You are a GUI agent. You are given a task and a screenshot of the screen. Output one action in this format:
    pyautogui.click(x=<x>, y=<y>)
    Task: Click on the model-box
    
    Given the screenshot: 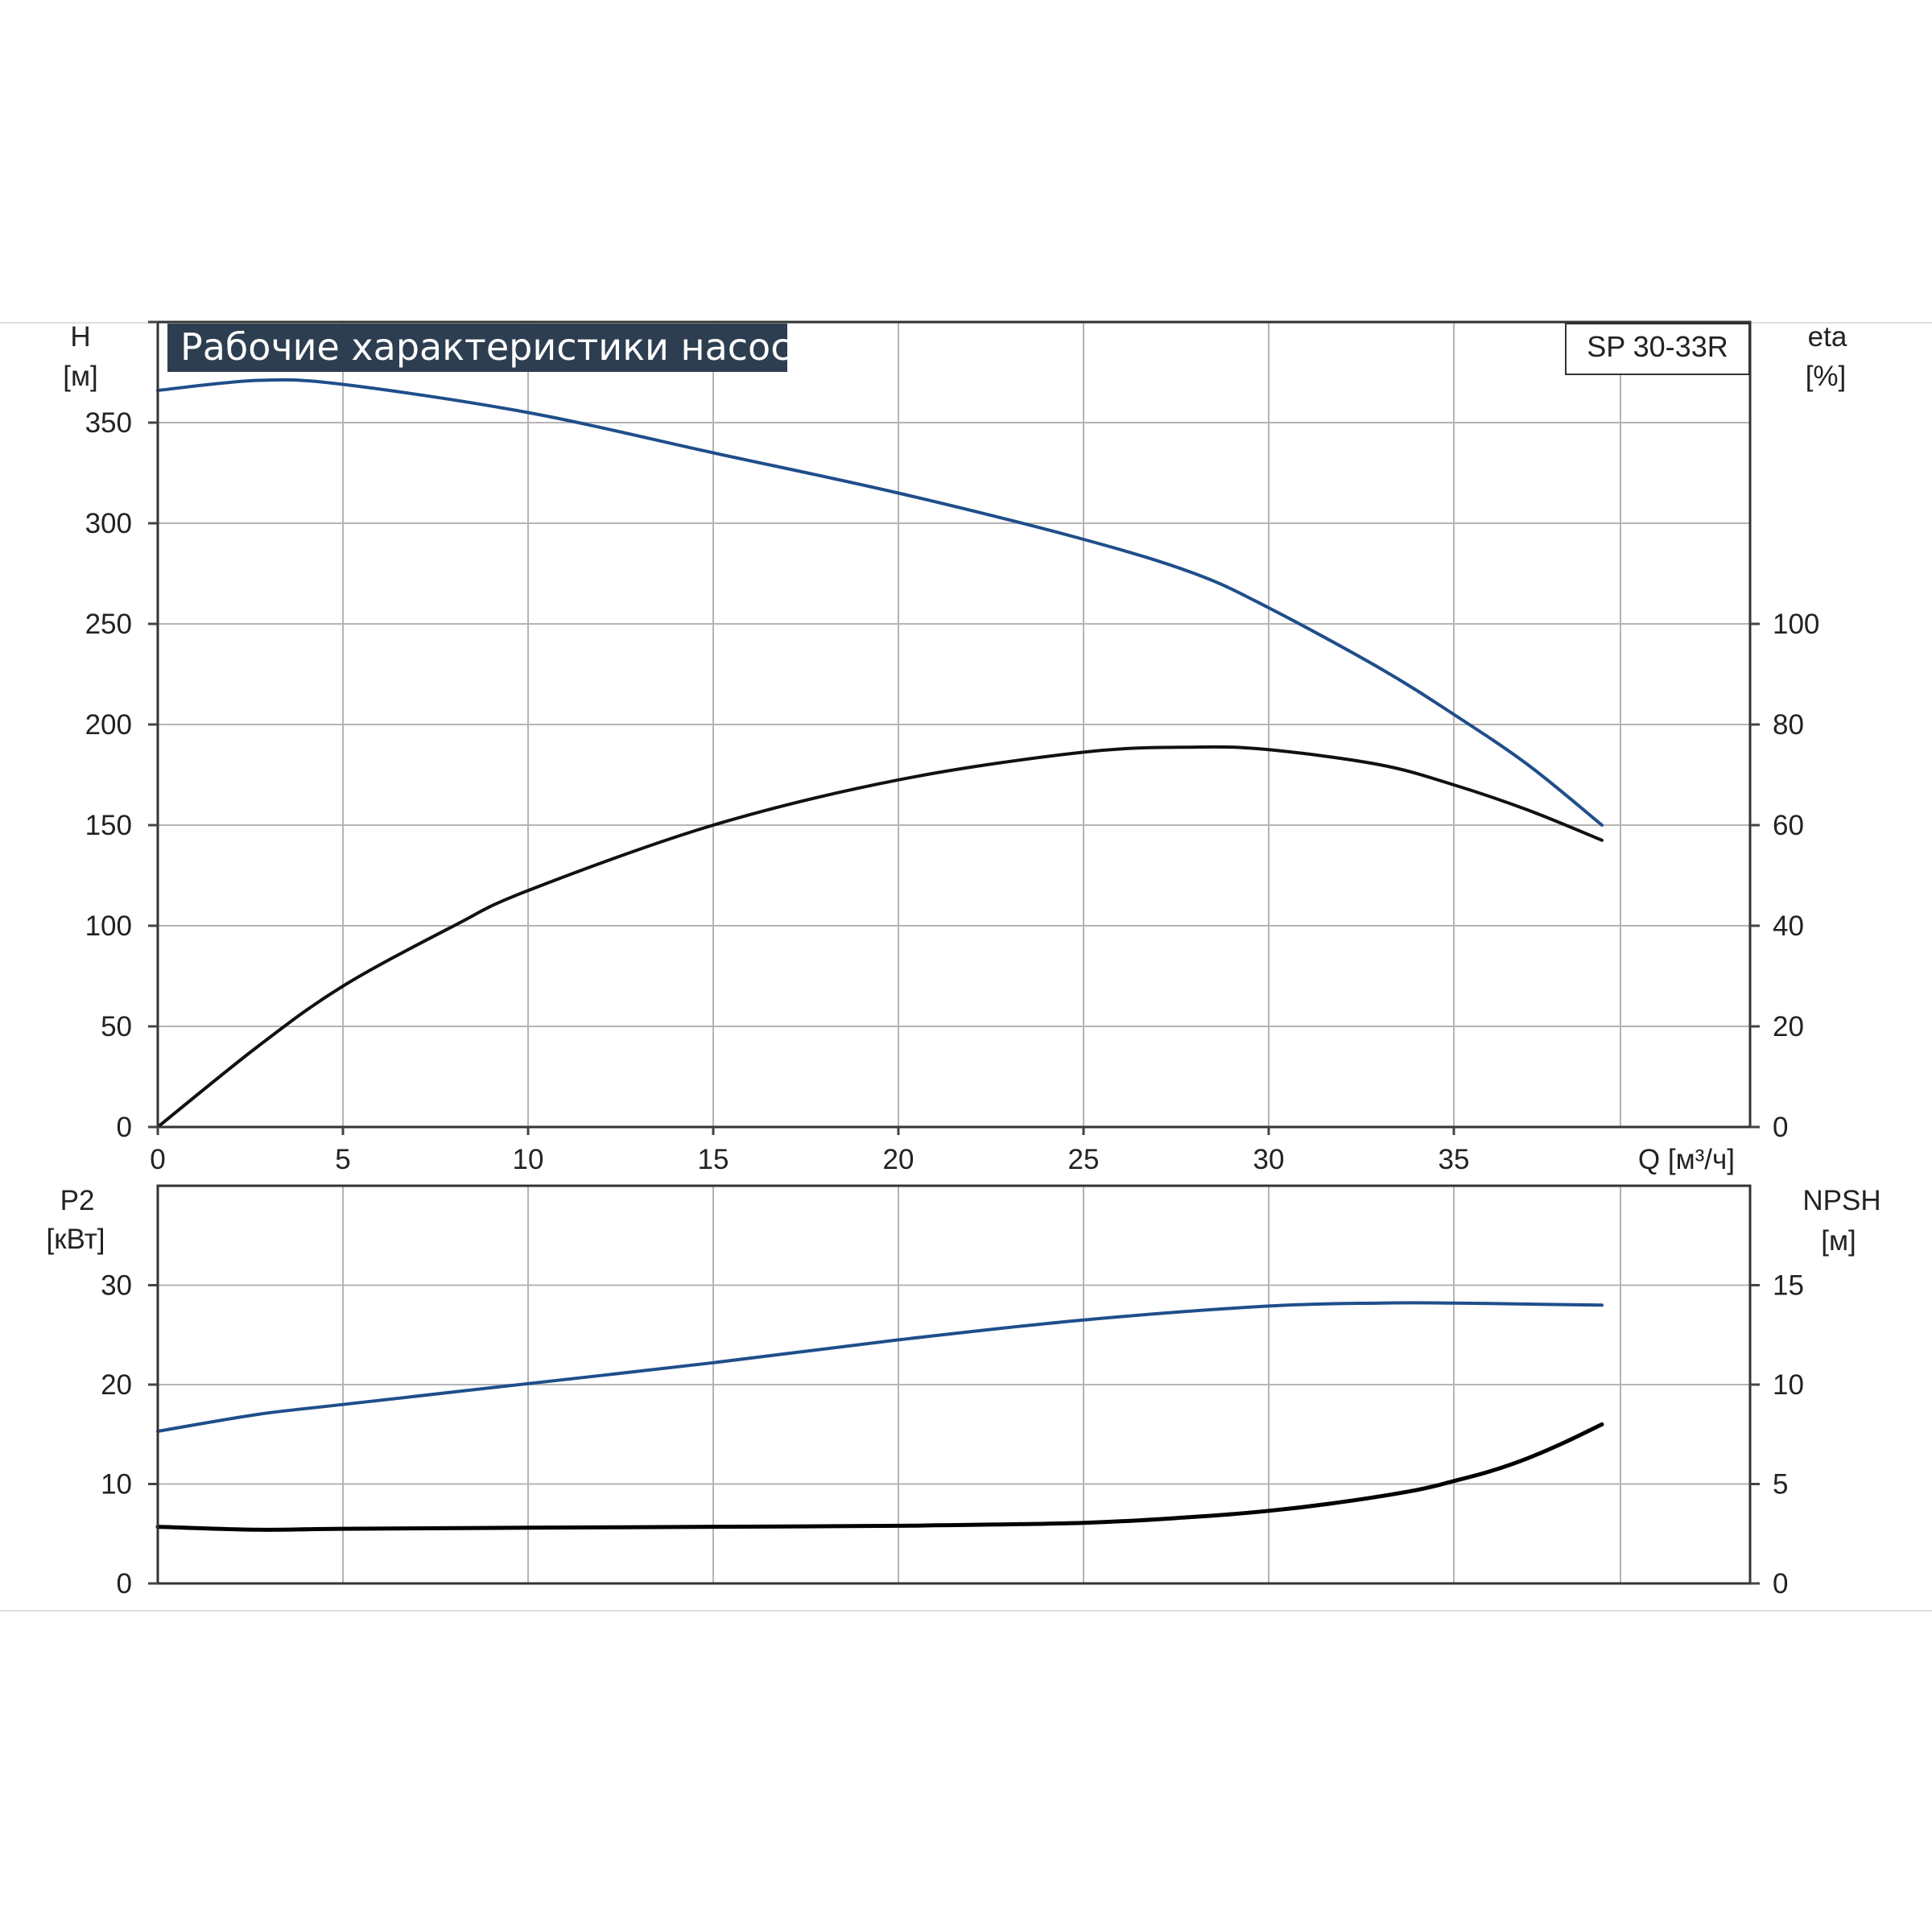 What is the action you would take?
    pyautogui.click(x=1657, y=349)
    